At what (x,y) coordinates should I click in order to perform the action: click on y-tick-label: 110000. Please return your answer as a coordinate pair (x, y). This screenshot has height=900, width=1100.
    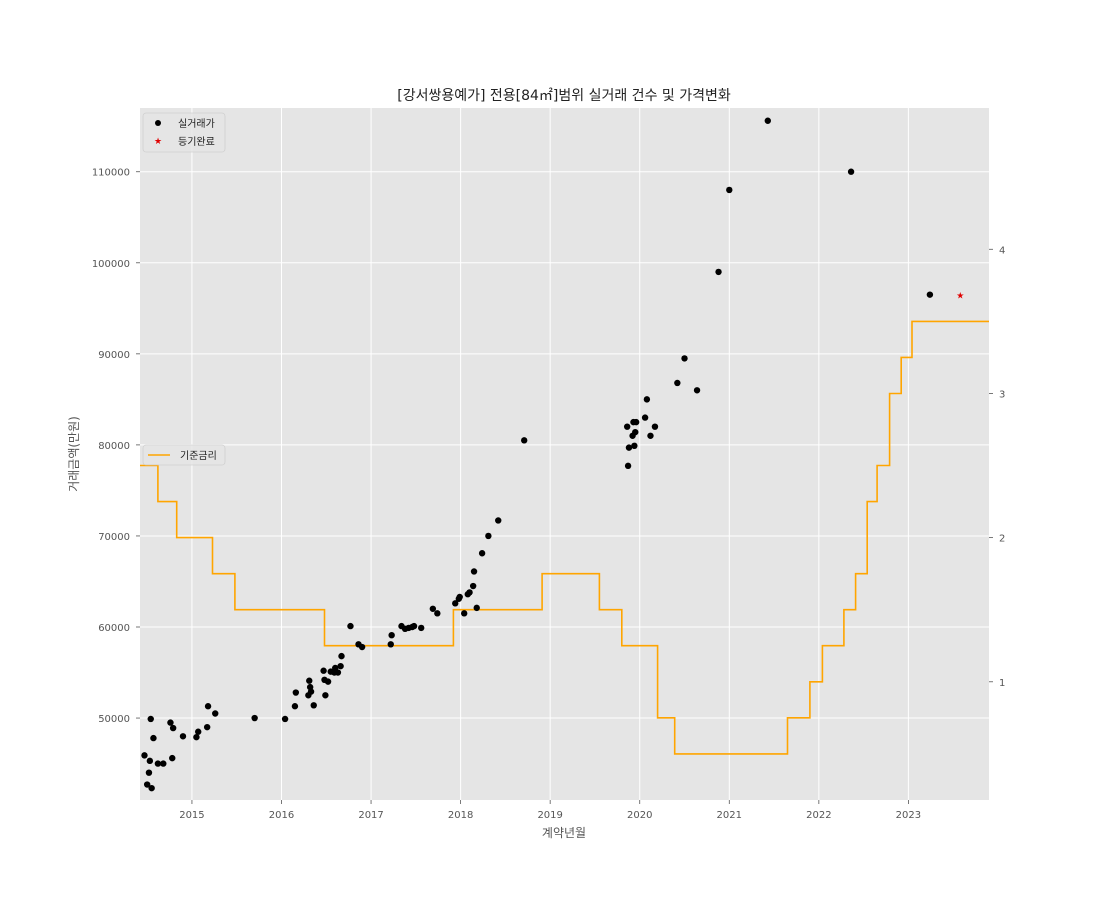
    Looking at the image, I should click on (111, 173).